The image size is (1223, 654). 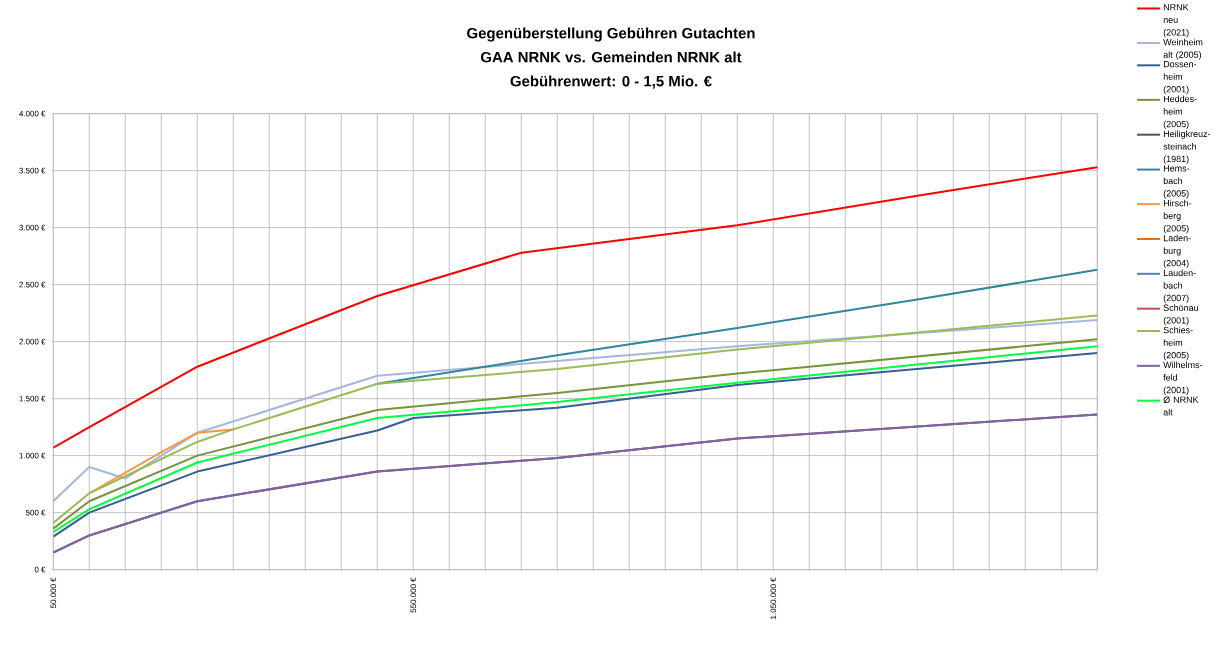 What do you see at coordinates (611, 57) in the screenshot?
I see `chart-subtitle: GAA NRNK vs. Gemeinden NRNK alt` at bounding box center [611, 57].